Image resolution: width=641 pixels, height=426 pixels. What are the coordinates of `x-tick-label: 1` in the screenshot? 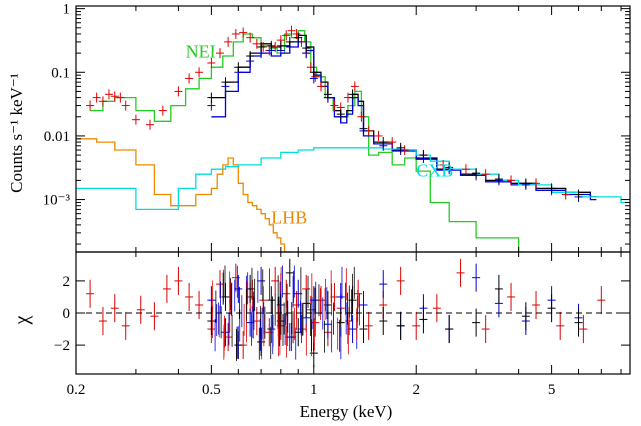 It's located at (314, 390).